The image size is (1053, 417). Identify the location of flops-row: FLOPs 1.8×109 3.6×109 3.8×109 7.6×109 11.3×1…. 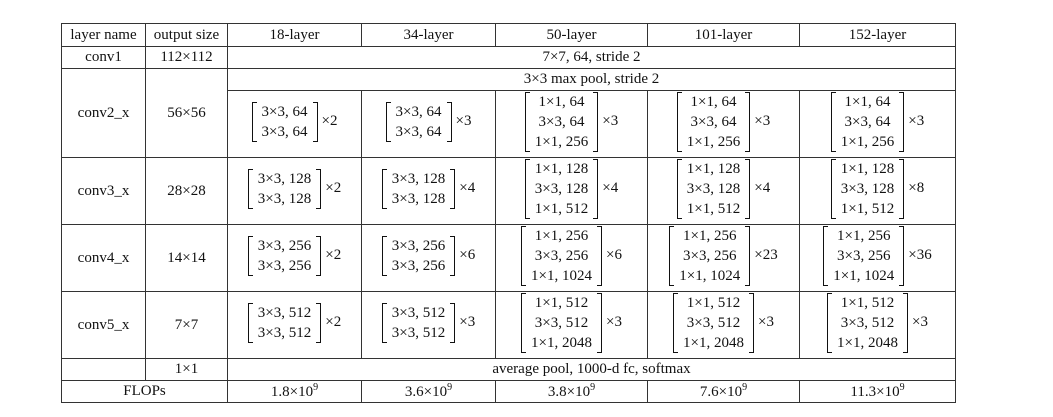
(508, 391).